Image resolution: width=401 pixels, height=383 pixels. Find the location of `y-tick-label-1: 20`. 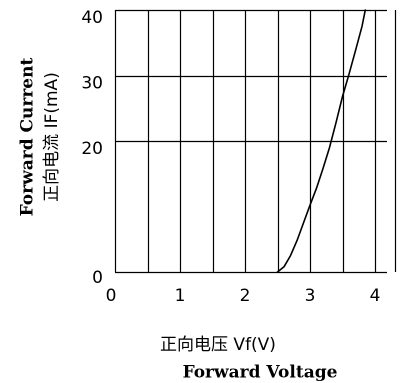

y-tick-label-1: 20 is located at coordinates (92, 149).